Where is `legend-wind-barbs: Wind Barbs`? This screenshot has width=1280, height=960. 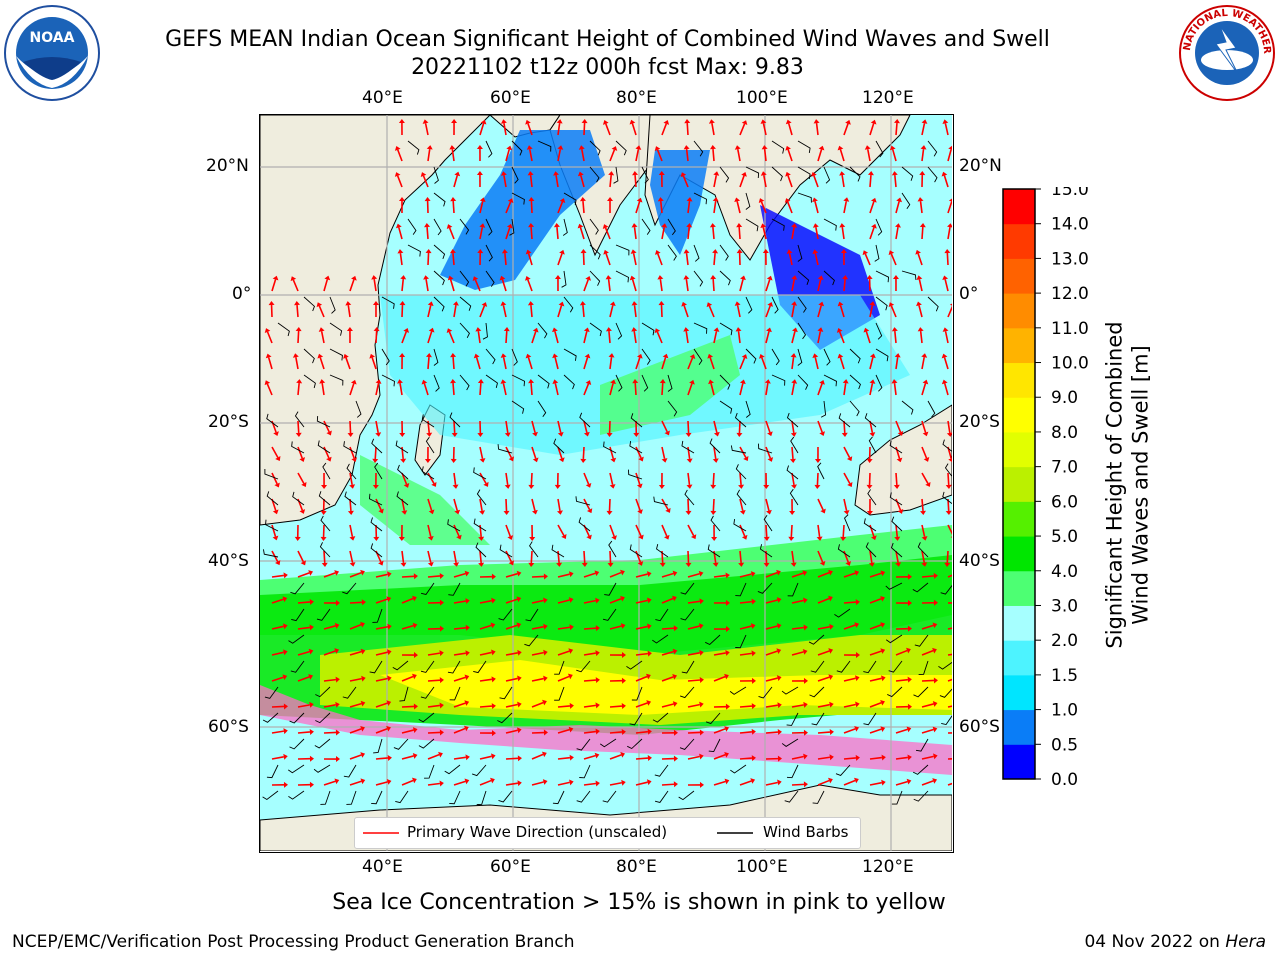
legend-wind-barbs: Wind Barbs is located at coordinates (806, 832).